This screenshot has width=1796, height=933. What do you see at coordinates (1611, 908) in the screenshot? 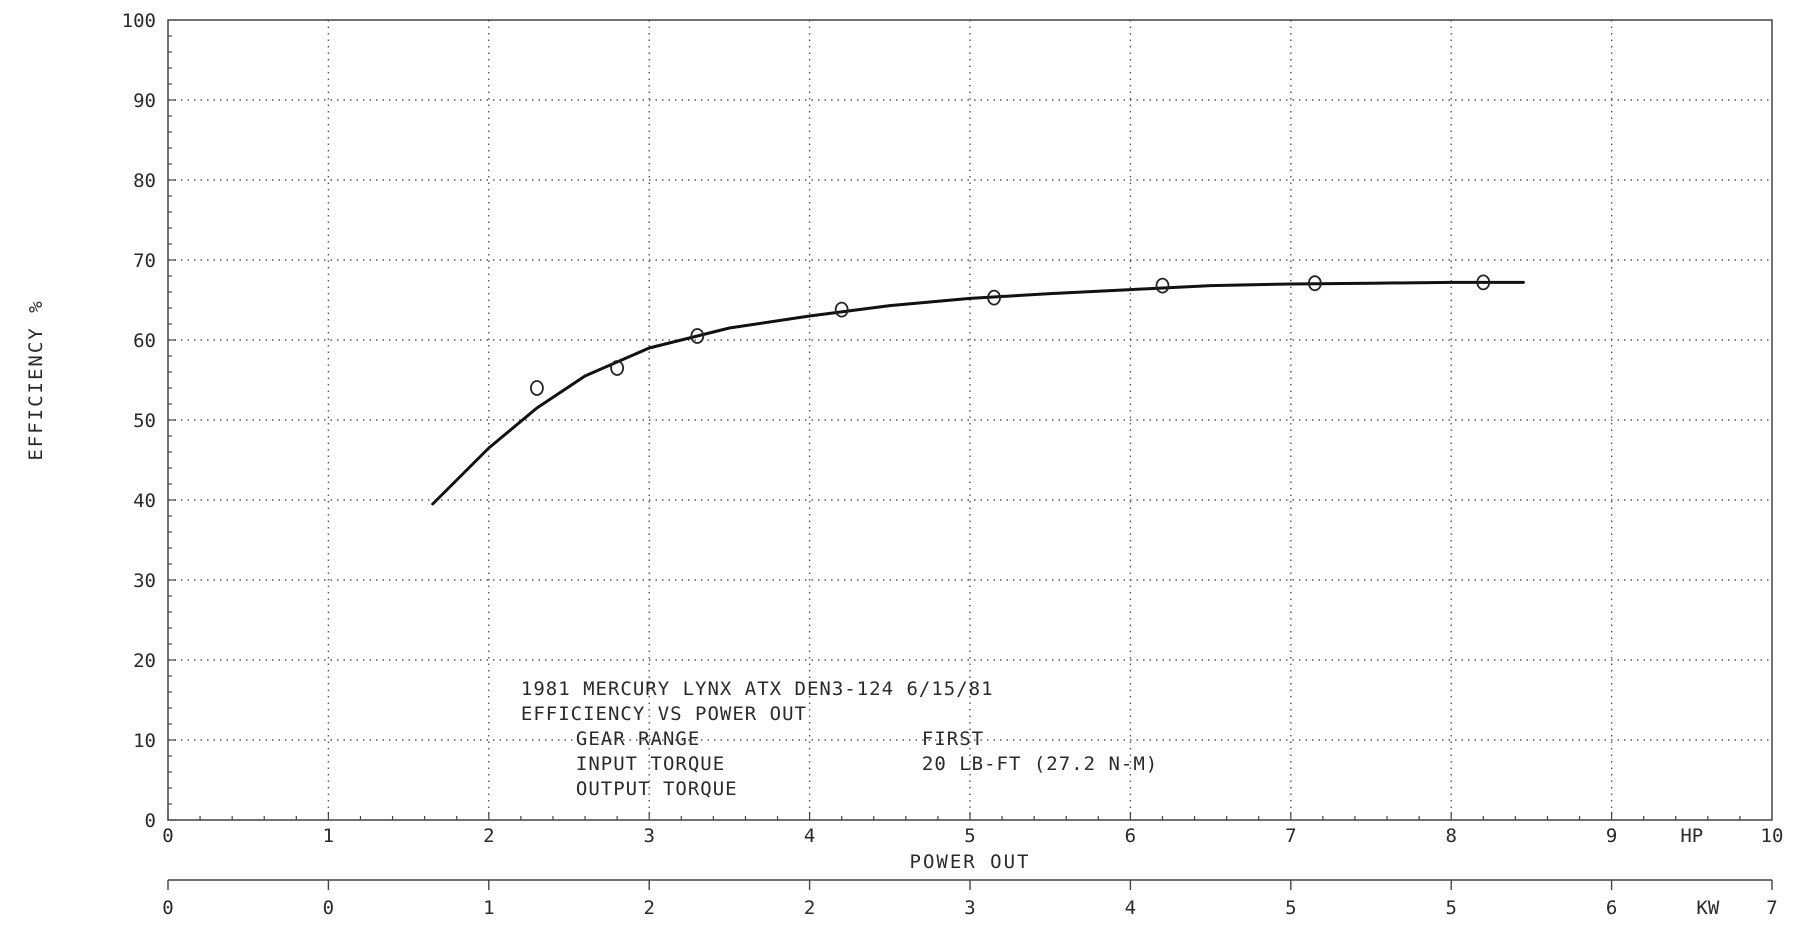
I see `kw-tick-label: 6` at bounding box center [1611, 908].